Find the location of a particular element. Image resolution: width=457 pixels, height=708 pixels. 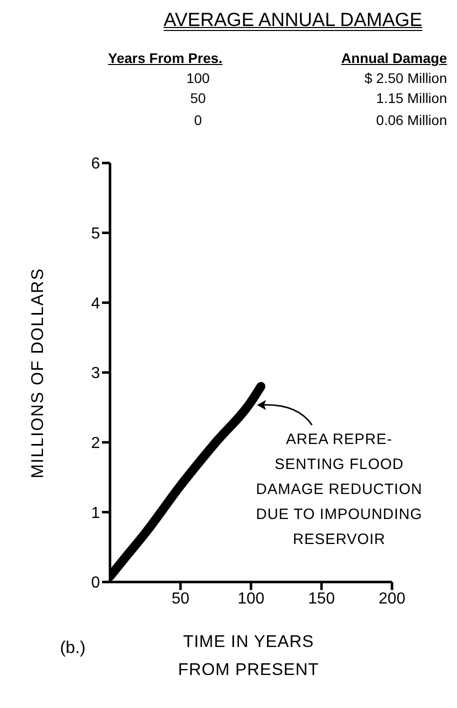

y-tick-label: 4 is located at coordinates (95, 303).